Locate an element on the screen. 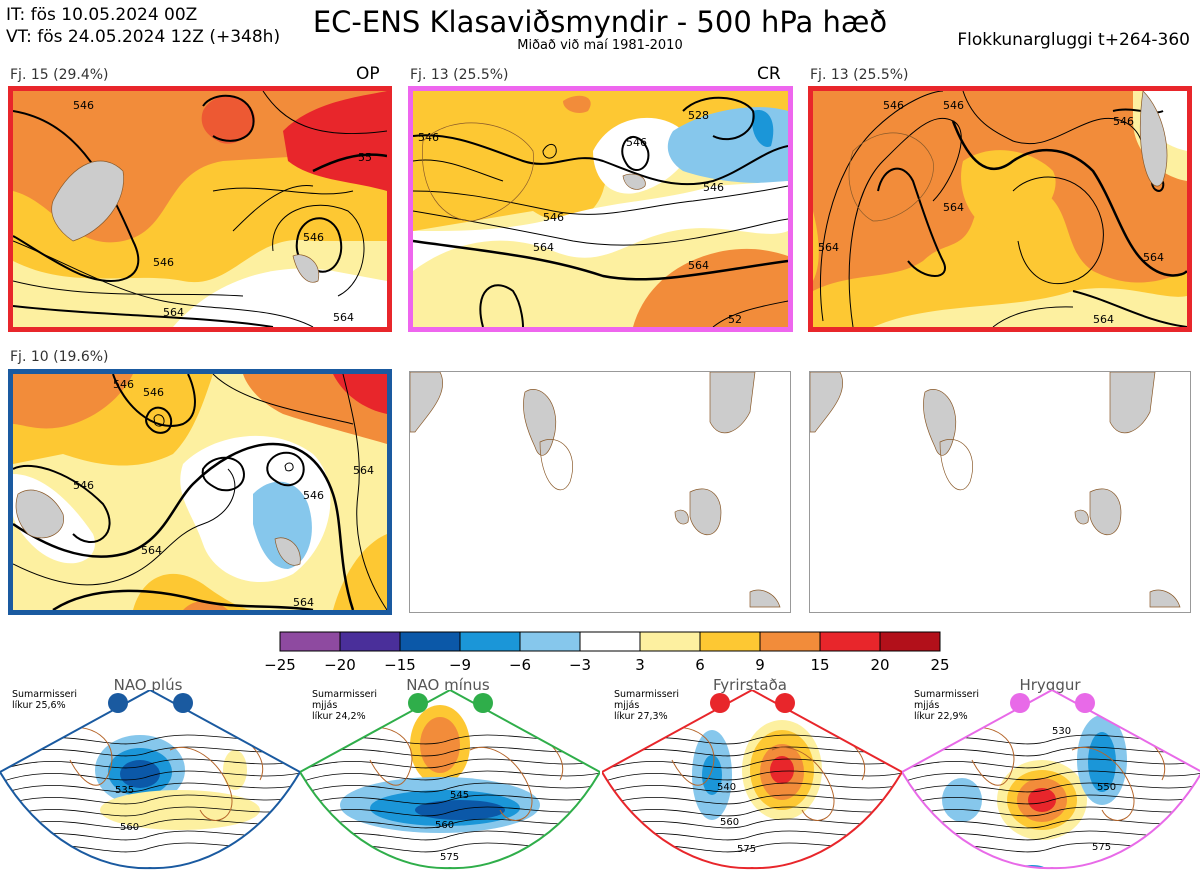 The height and width of the screenshot is (871, 1200). anomaly-colorbar is located at coordinates (610, 641).